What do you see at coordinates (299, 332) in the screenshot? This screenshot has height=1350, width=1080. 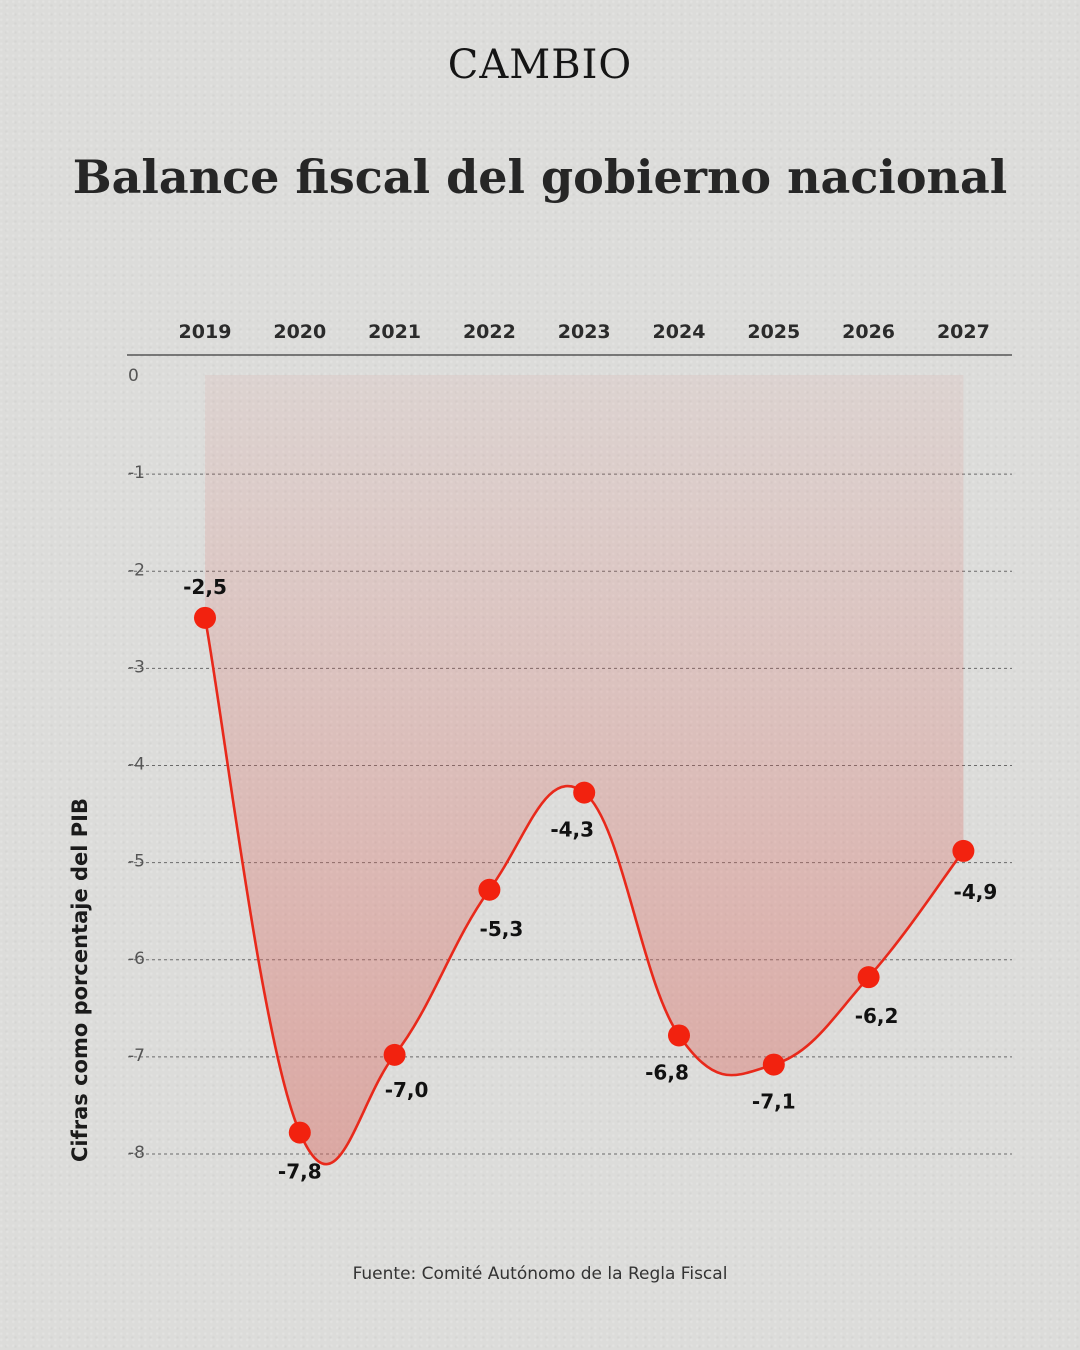 I see `x-tick-label: 2020` at bounding box center [299, 332].